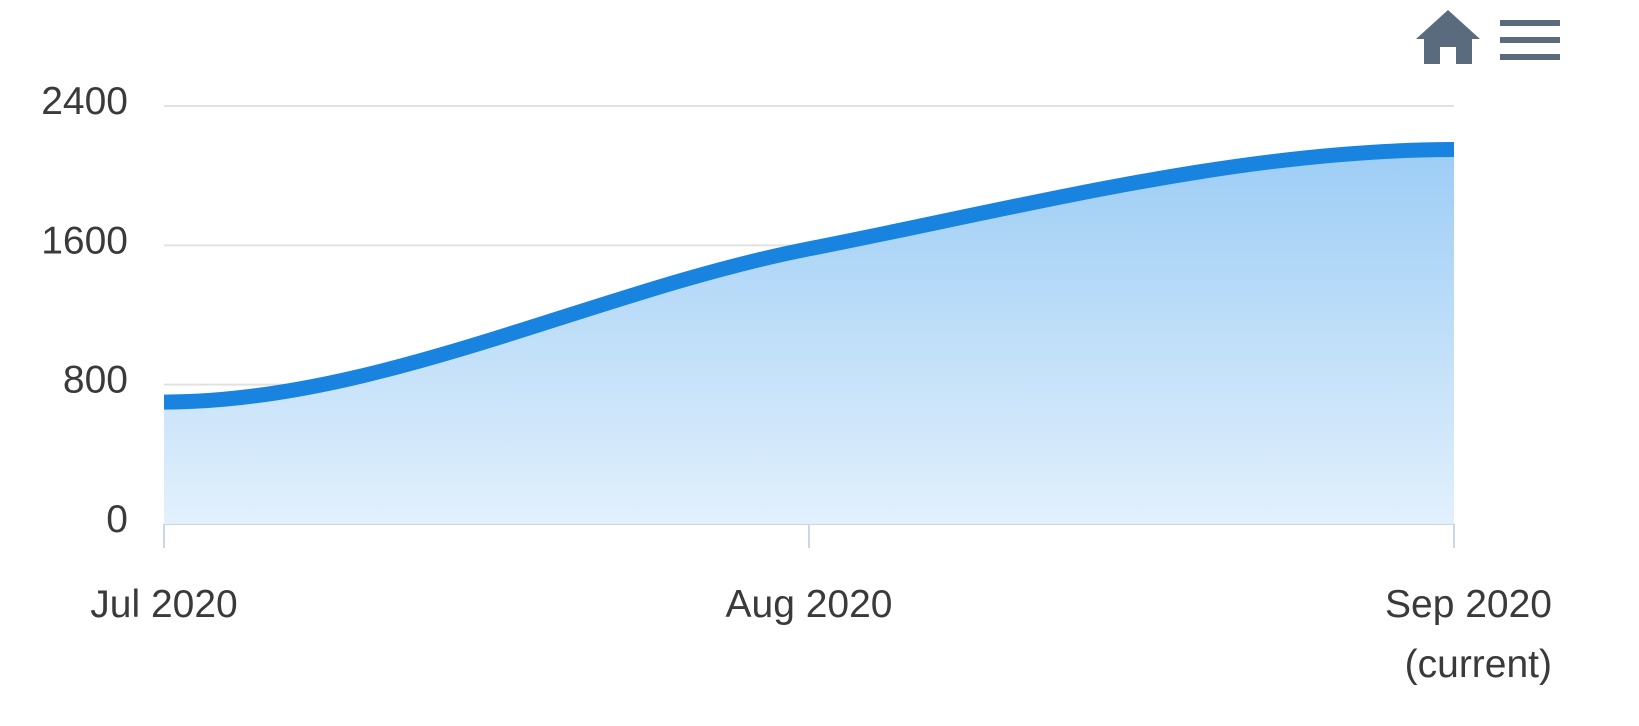  What do you see at coordinates (821, 634) in the screenshot?
I see `x-axis-tick-labels: Jul 2020 Aug 2020 Sep 2020 (current)` at bounding box center [821, 634].